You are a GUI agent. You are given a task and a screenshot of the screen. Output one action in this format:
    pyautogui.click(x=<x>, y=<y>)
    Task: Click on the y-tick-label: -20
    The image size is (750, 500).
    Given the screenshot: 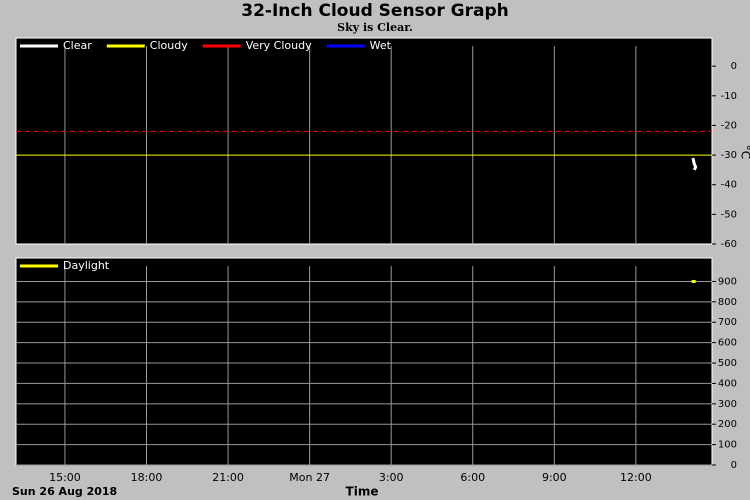 What is the action you would take?
    pyautogui.click(x=729, y=125)
    